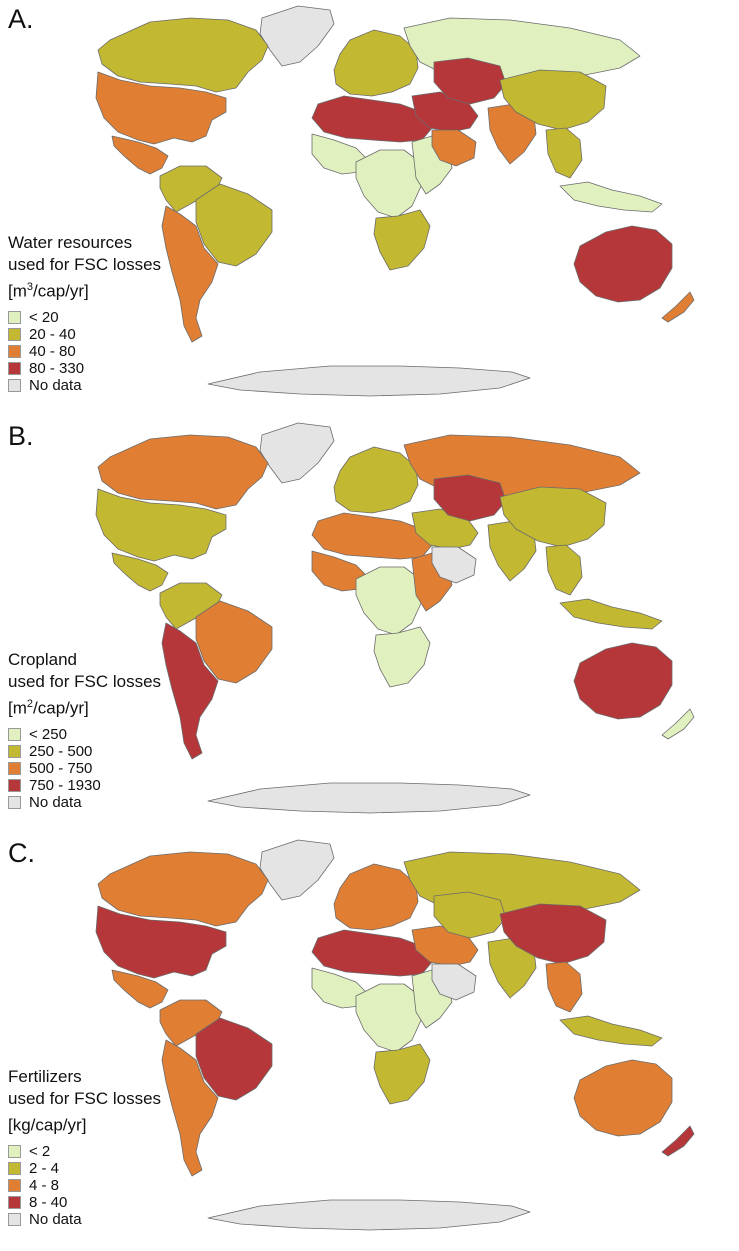 The width and height of the screenshot is (739, 1251). What do you see at coordinates (30, 704) in the screenshot?
I see `unit-superscript: 2` at bounding box center [30, 704].